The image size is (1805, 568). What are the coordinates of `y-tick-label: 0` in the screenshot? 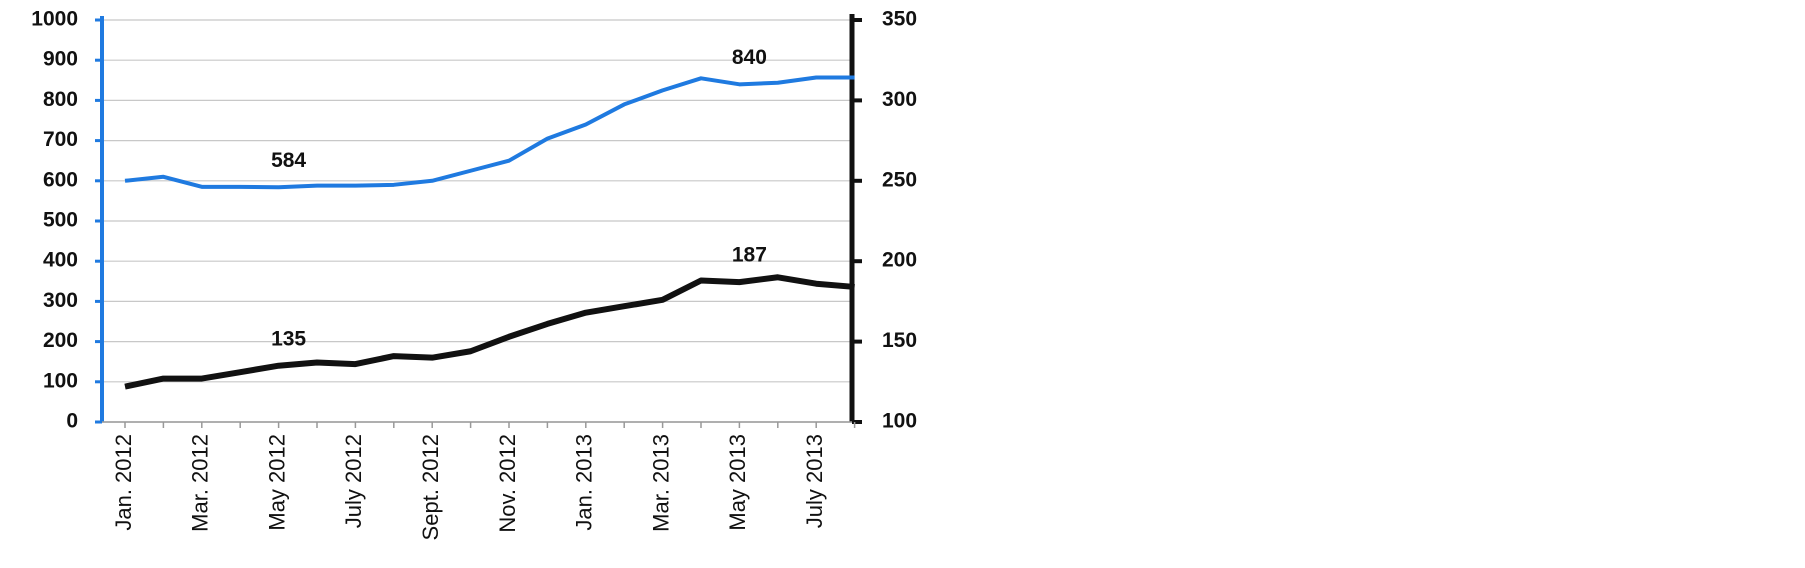 It's located at (72, 421).